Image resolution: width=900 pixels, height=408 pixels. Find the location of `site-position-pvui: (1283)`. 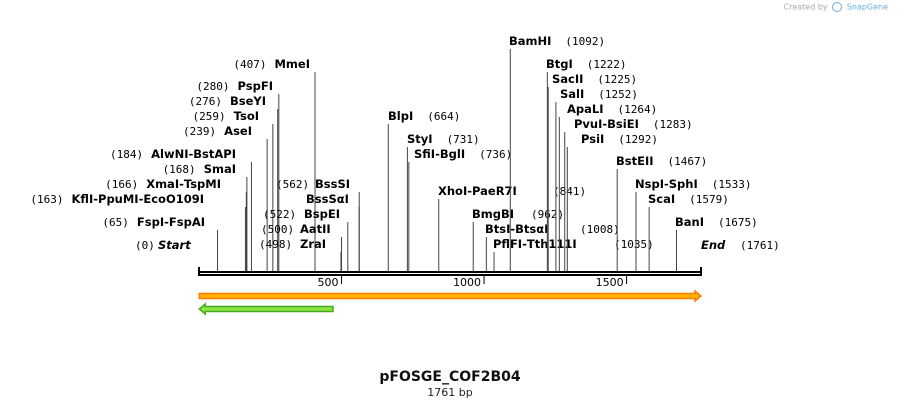

site-position-pvui: (1283) is located at coordinates (673, 124).